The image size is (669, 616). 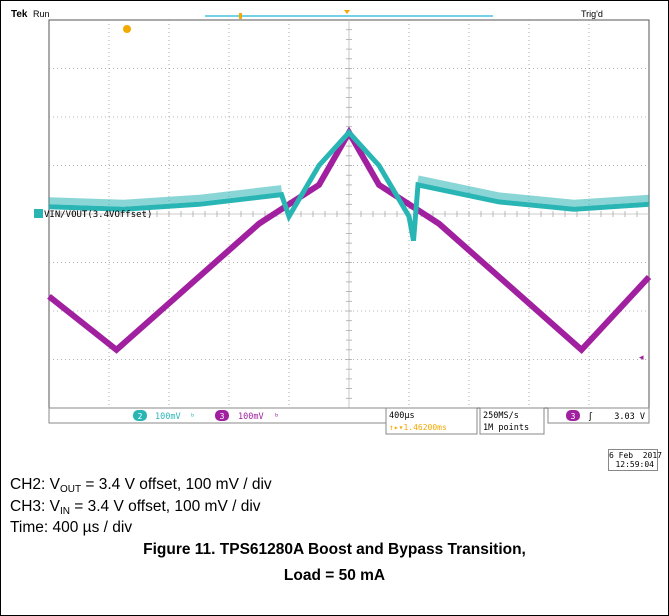 I want to click on record-window-marker, so click(x=240, y=16).